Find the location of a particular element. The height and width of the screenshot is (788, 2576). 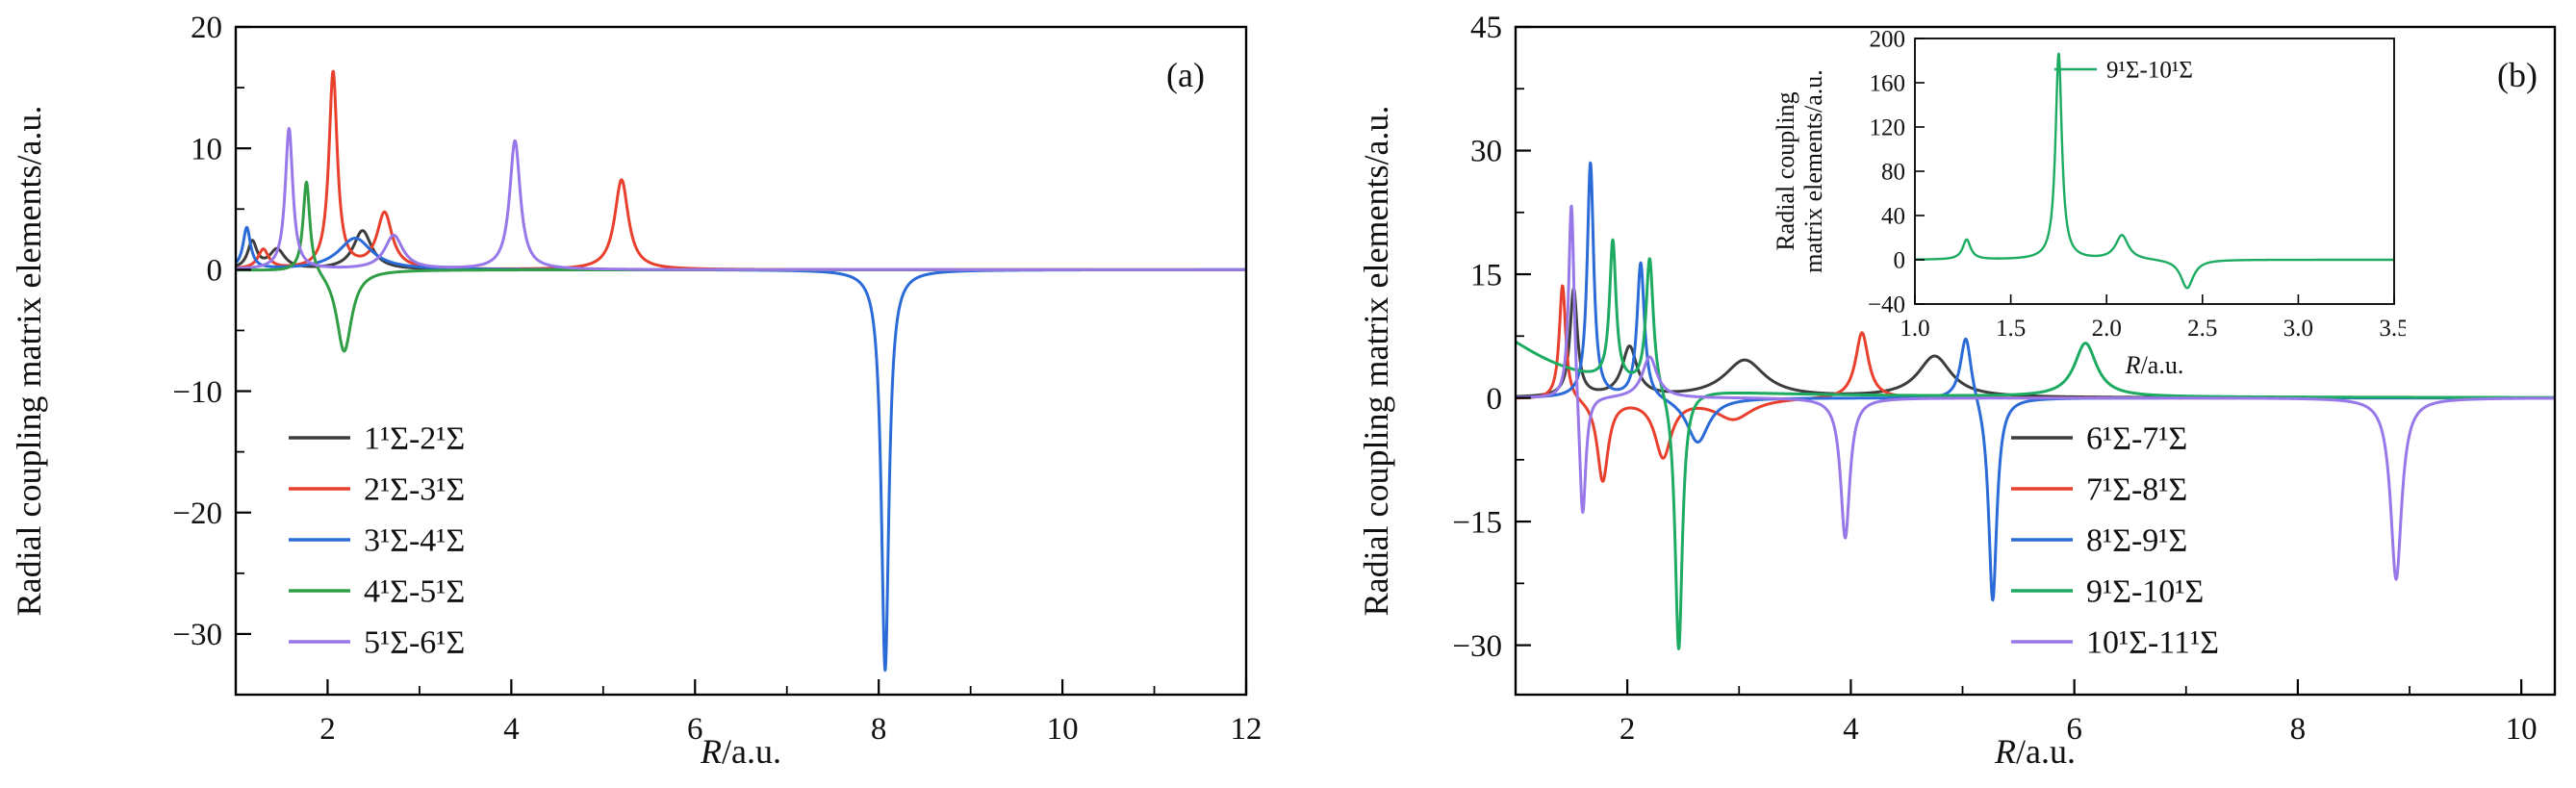

panel-tag: (b) is located at coordinates (2517, 75).